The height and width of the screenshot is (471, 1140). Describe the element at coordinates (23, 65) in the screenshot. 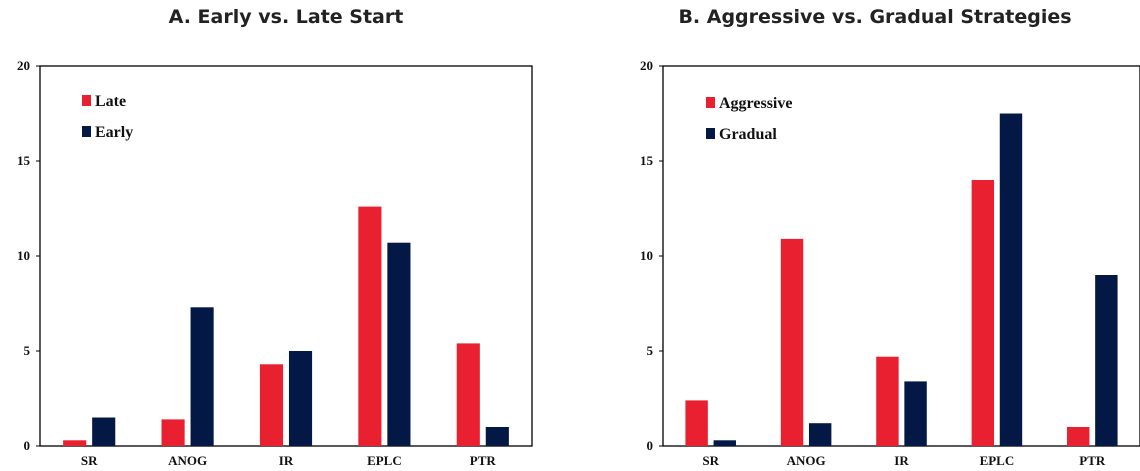

I see `chart-a-y-tick-label: 20` at that location.